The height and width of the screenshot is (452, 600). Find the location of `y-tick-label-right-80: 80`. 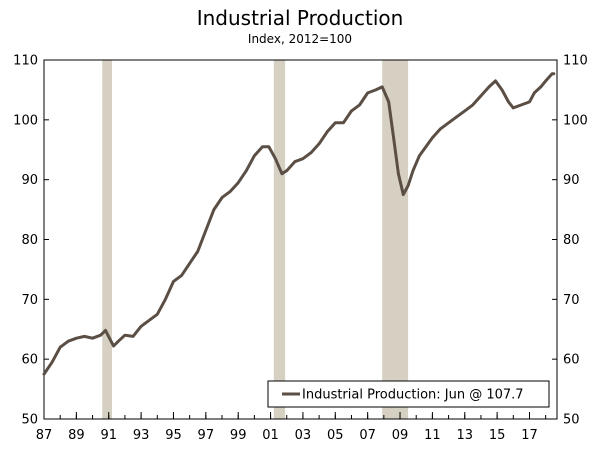

y-tick-label-right-80: 80 is located at coordinates (571, 240).